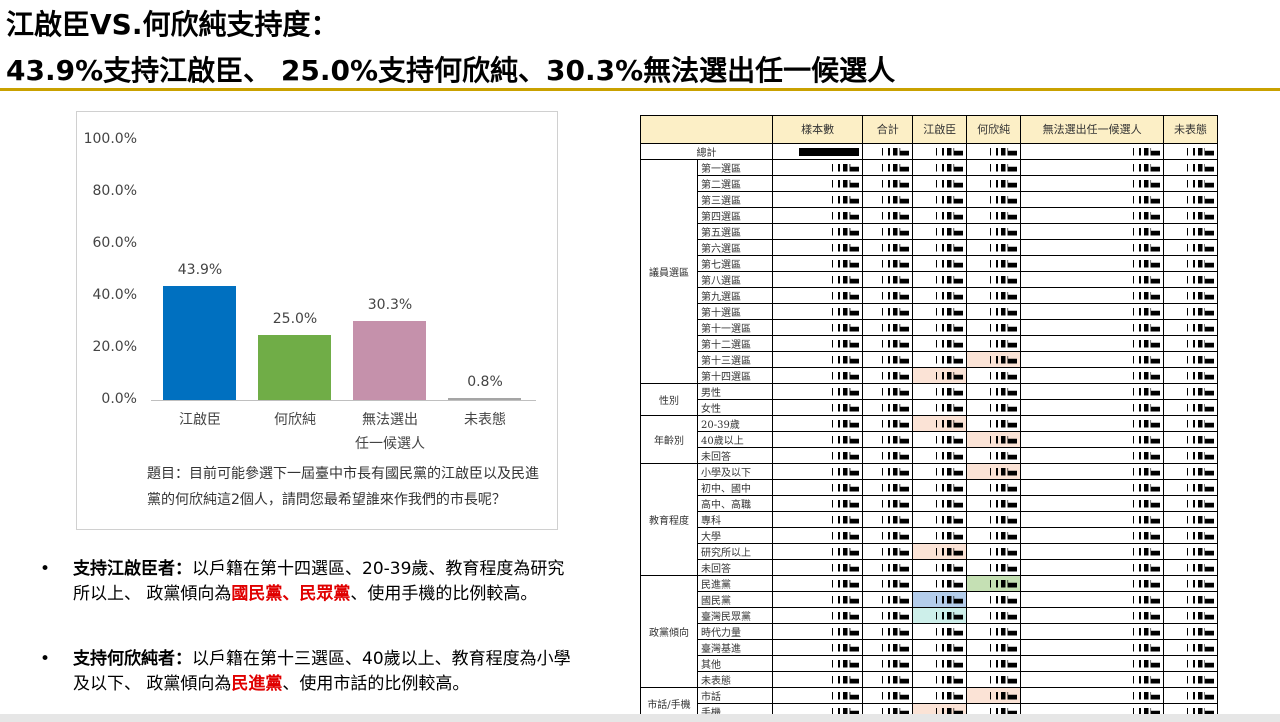 The image size is (1280, 722). I want to click on x-axis-line, so click(343, 400).